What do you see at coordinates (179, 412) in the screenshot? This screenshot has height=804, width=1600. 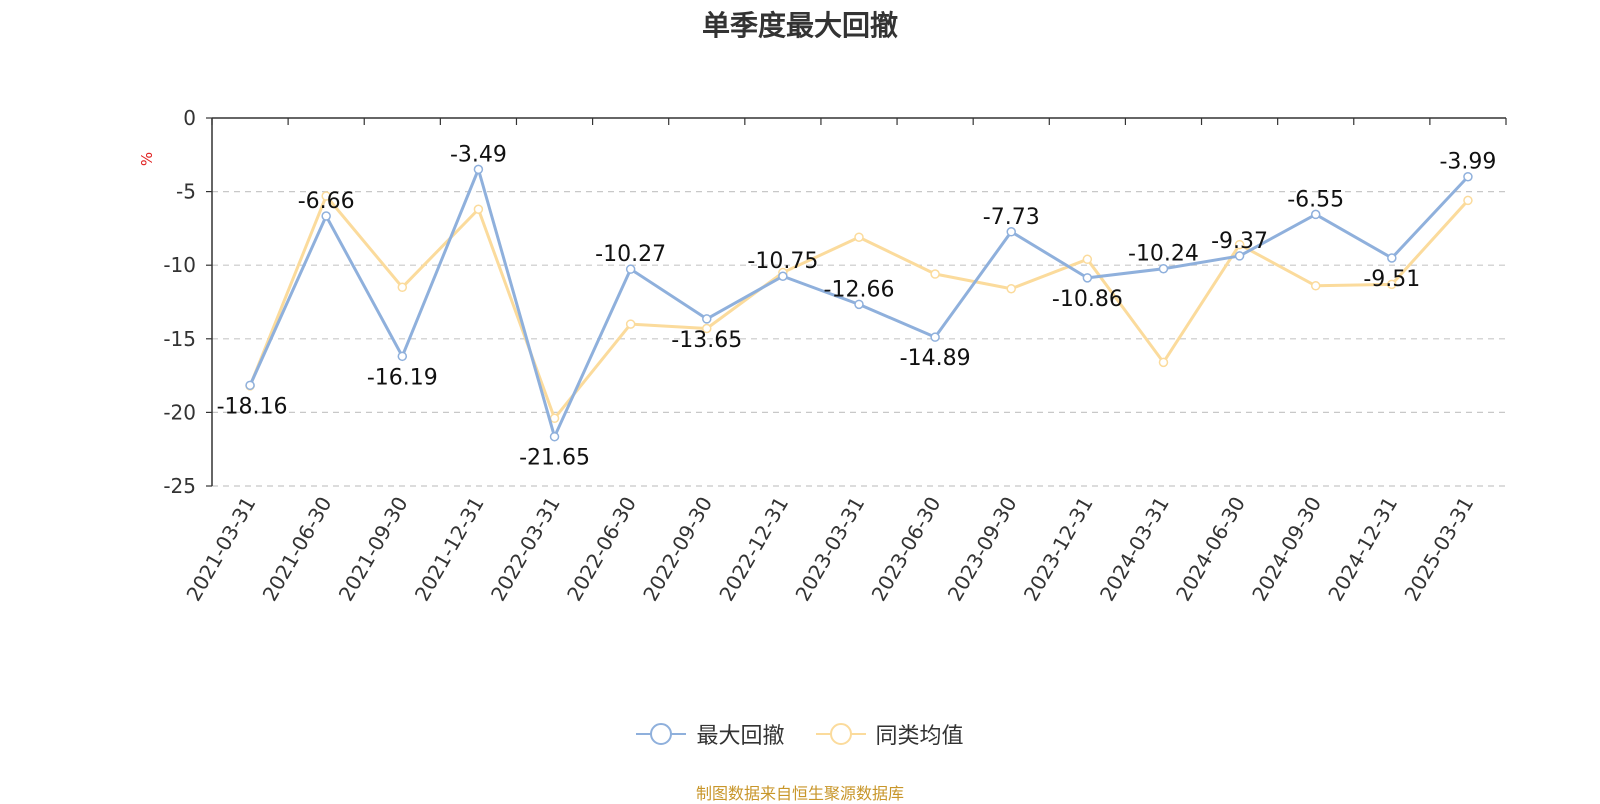 I see `y-tick-label: -20` at bounding box center [179, 412].